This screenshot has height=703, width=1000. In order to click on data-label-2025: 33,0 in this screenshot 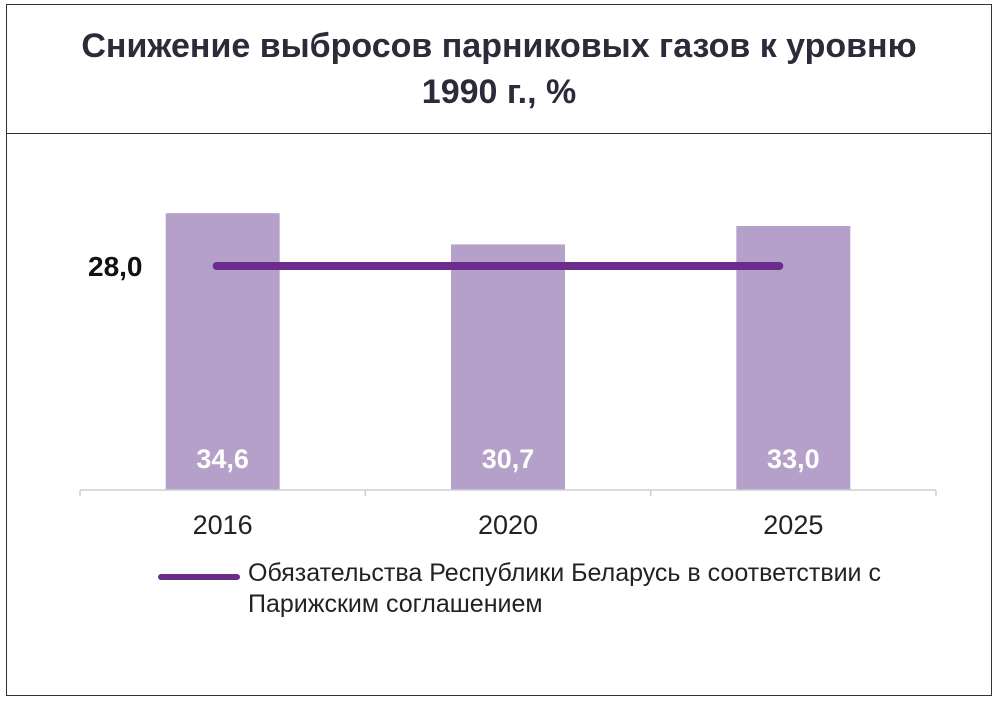, I will do `click(793, 459)`.